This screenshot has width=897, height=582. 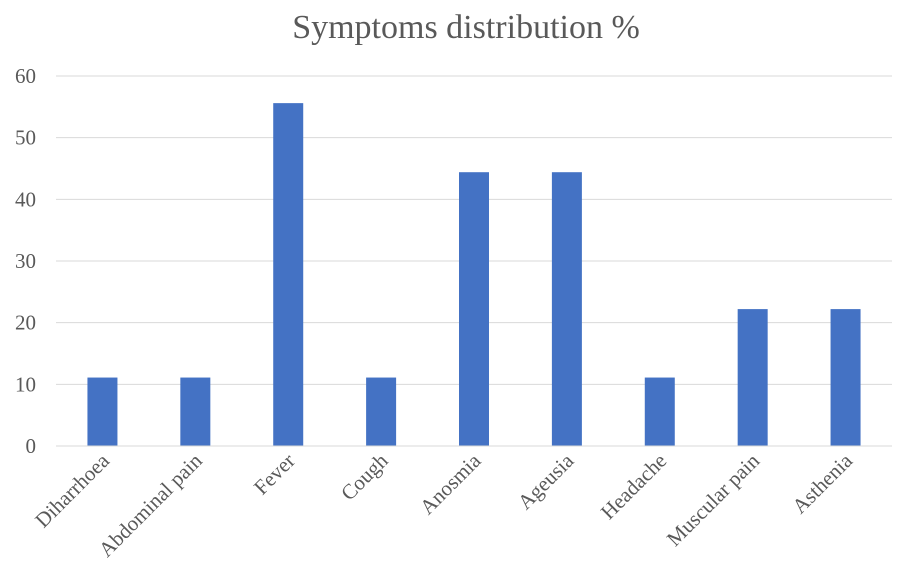 I want to click on bar-headache, so click(x=660, y=412).